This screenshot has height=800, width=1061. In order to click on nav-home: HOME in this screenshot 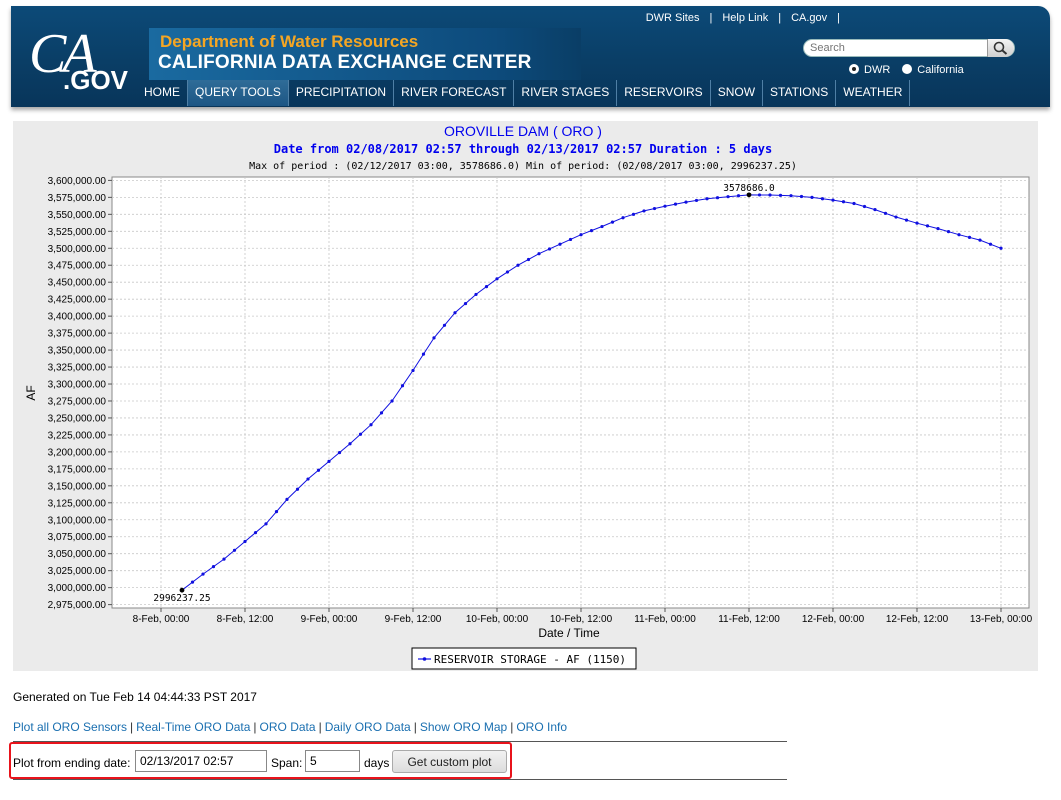, I will do `click(162, 93)`.